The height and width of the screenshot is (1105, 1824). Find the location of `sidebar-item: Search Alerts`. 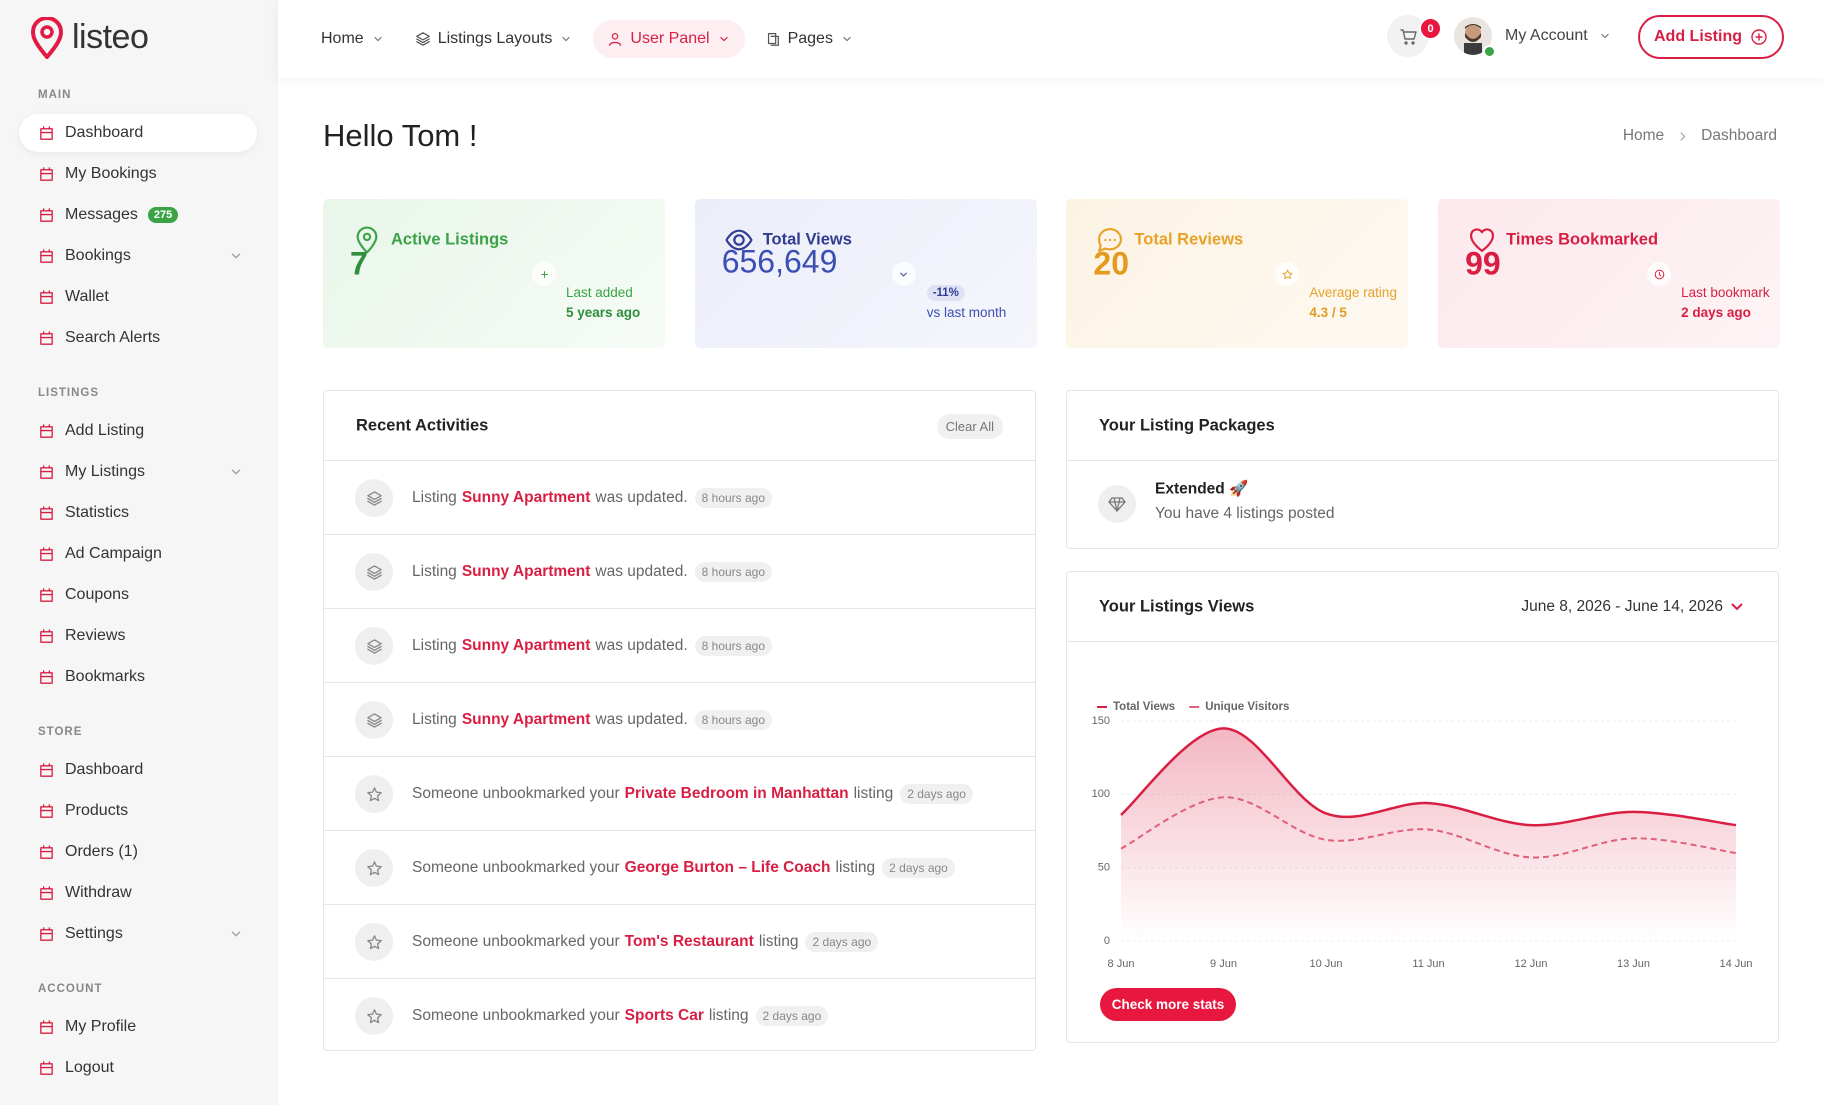

sidebar-item: Search Alerts is located at coordinates (99, 338).